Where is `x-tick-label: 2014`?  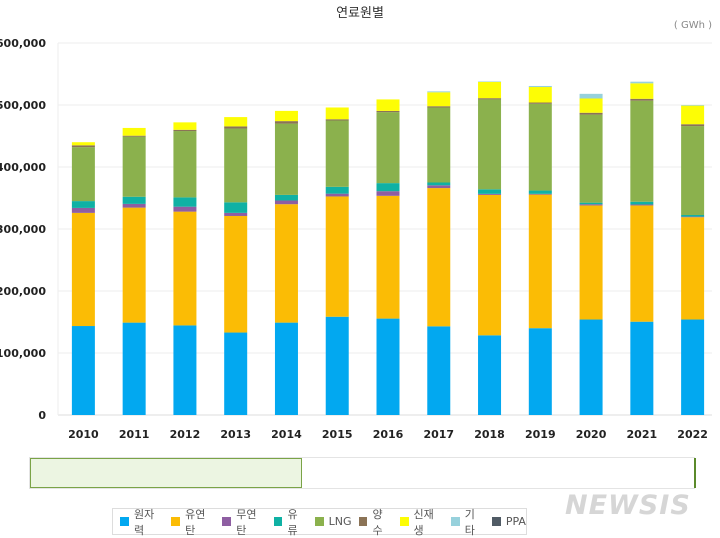 x-tick-label: 2014 is located at coordinates (286, 434).